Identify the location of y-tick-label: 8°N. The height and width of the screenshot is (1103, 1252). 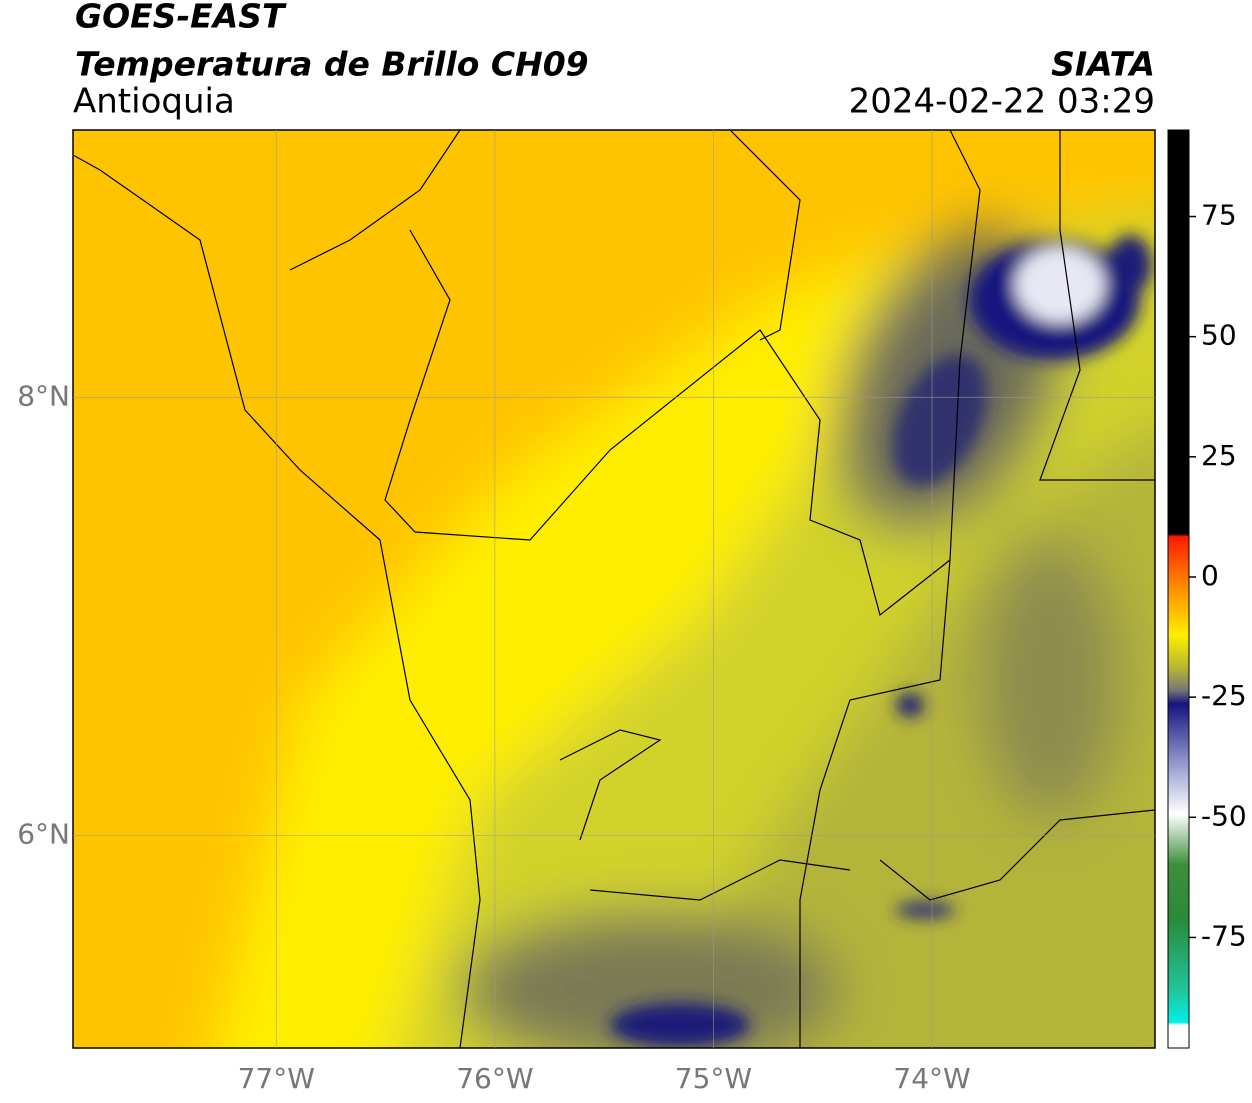
(43, 395).